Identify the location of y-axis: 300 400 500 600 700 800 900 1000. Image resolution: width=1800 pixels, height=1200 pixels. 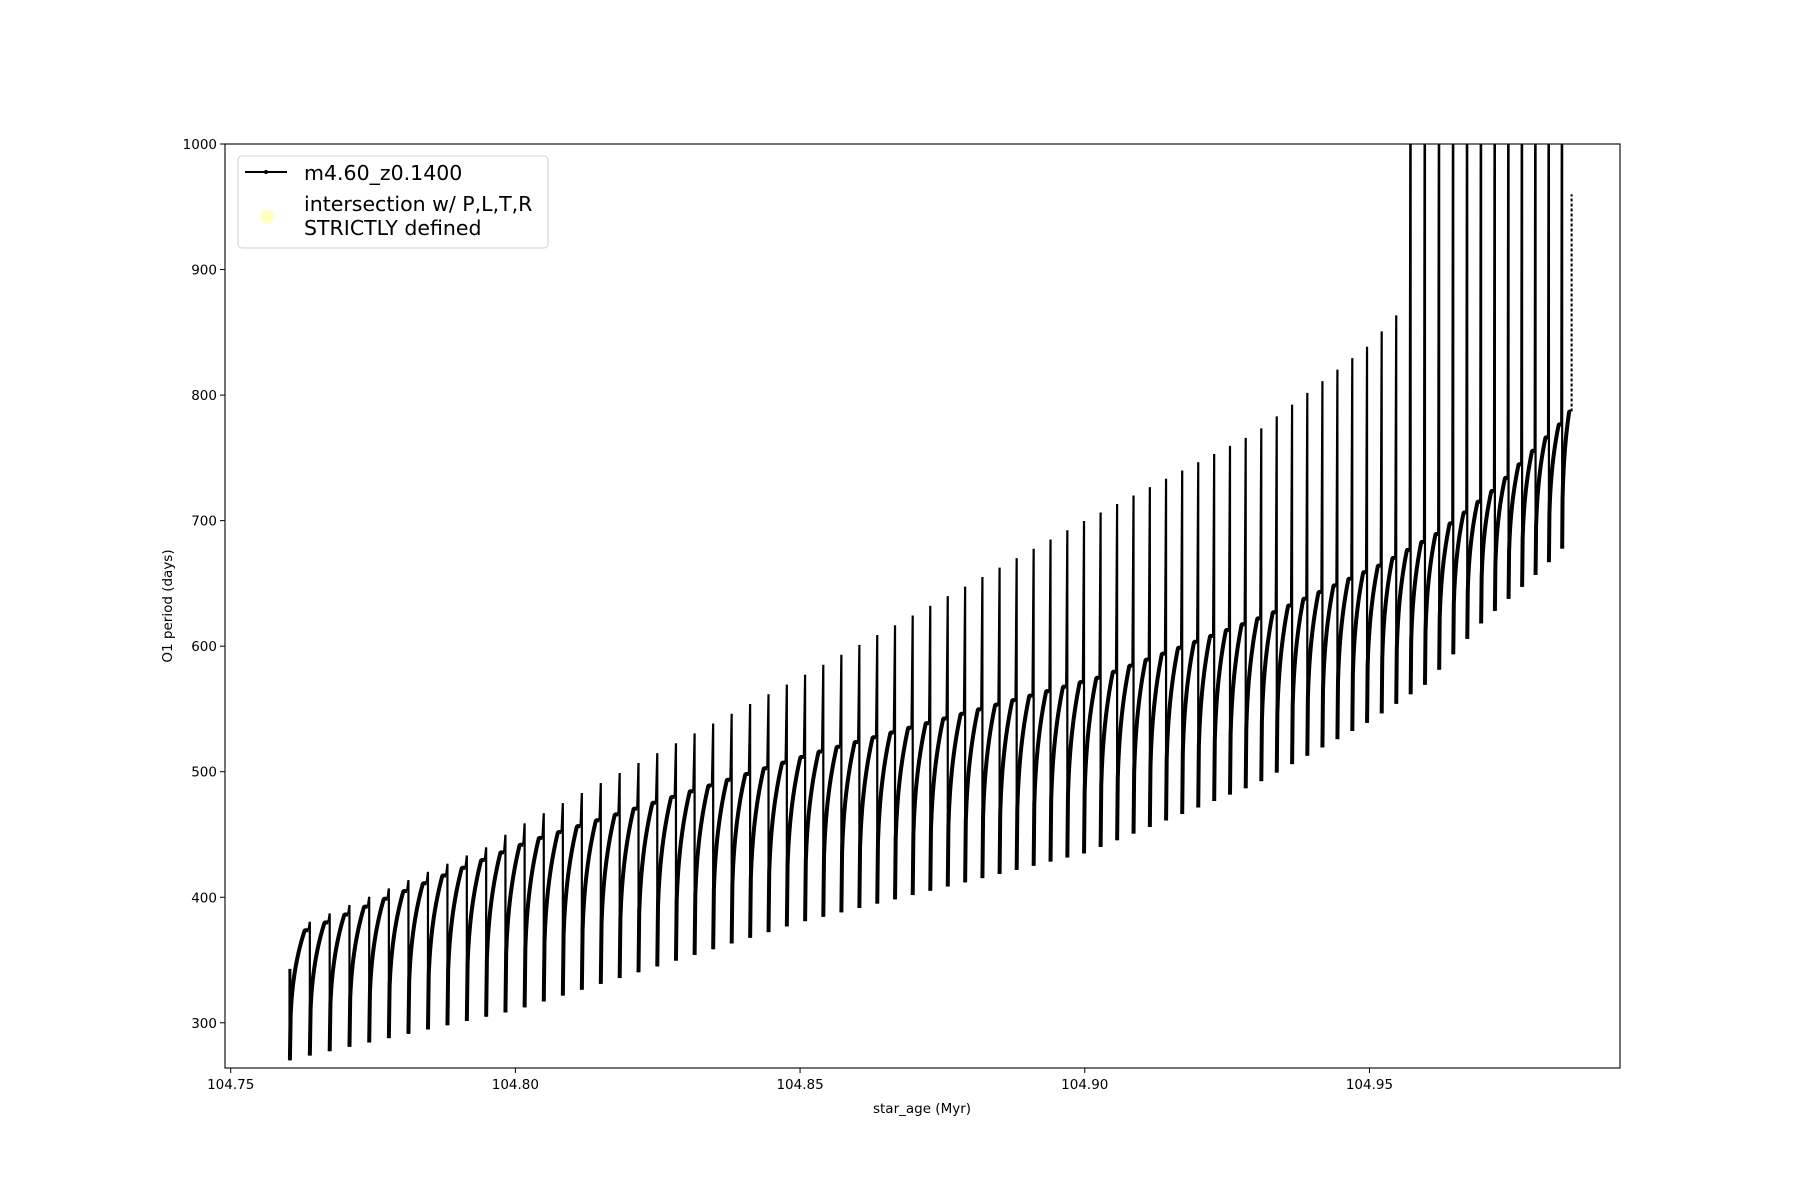
(204, 584).